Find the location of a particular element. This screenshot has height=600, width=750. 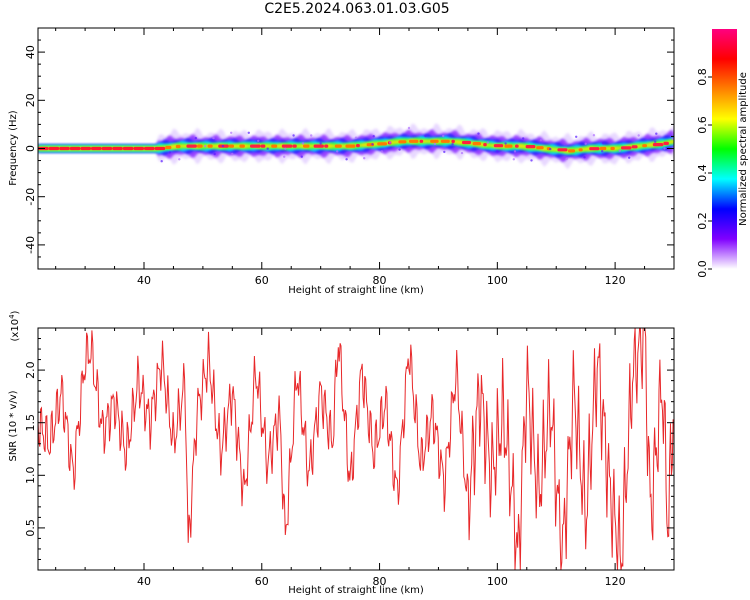

colorbar-label: Normalized spectral amplitude is located at coordinates (743, 149).